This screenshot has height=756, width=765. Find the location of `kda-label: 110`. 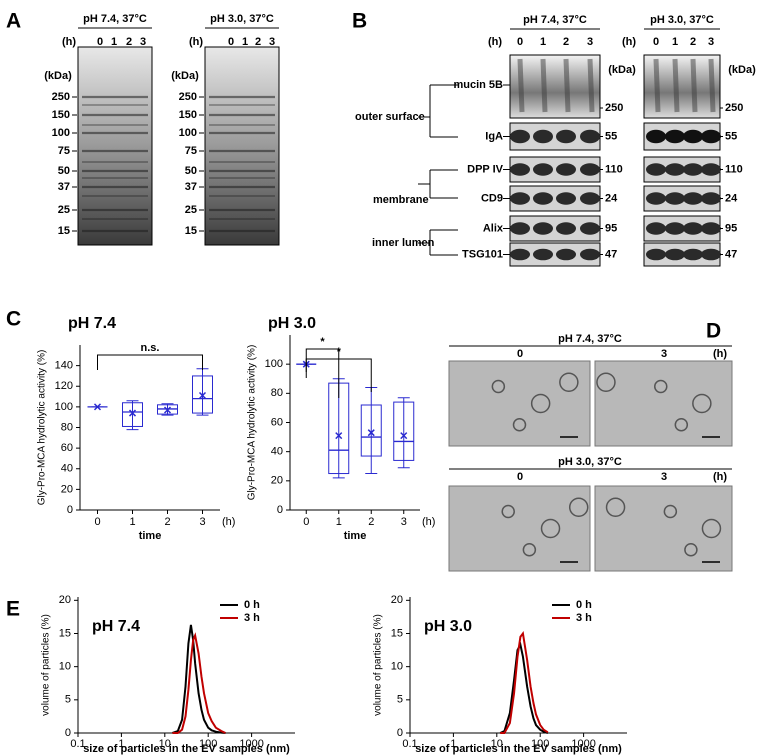

kda-label: 110 is located at coordinates (734, 169).